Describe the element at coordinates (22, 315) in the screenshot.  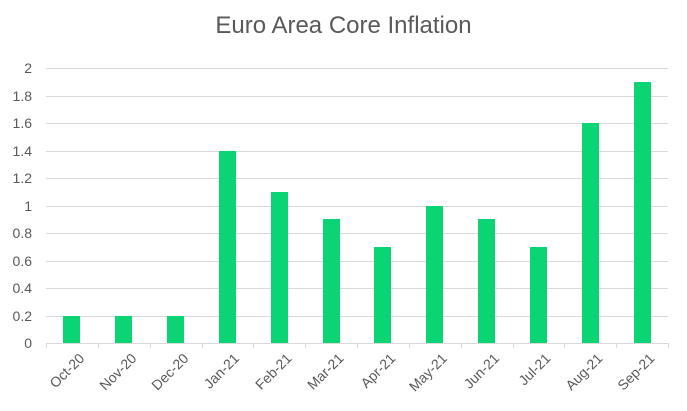
I see `y-tick-label: 0.2` at that location.